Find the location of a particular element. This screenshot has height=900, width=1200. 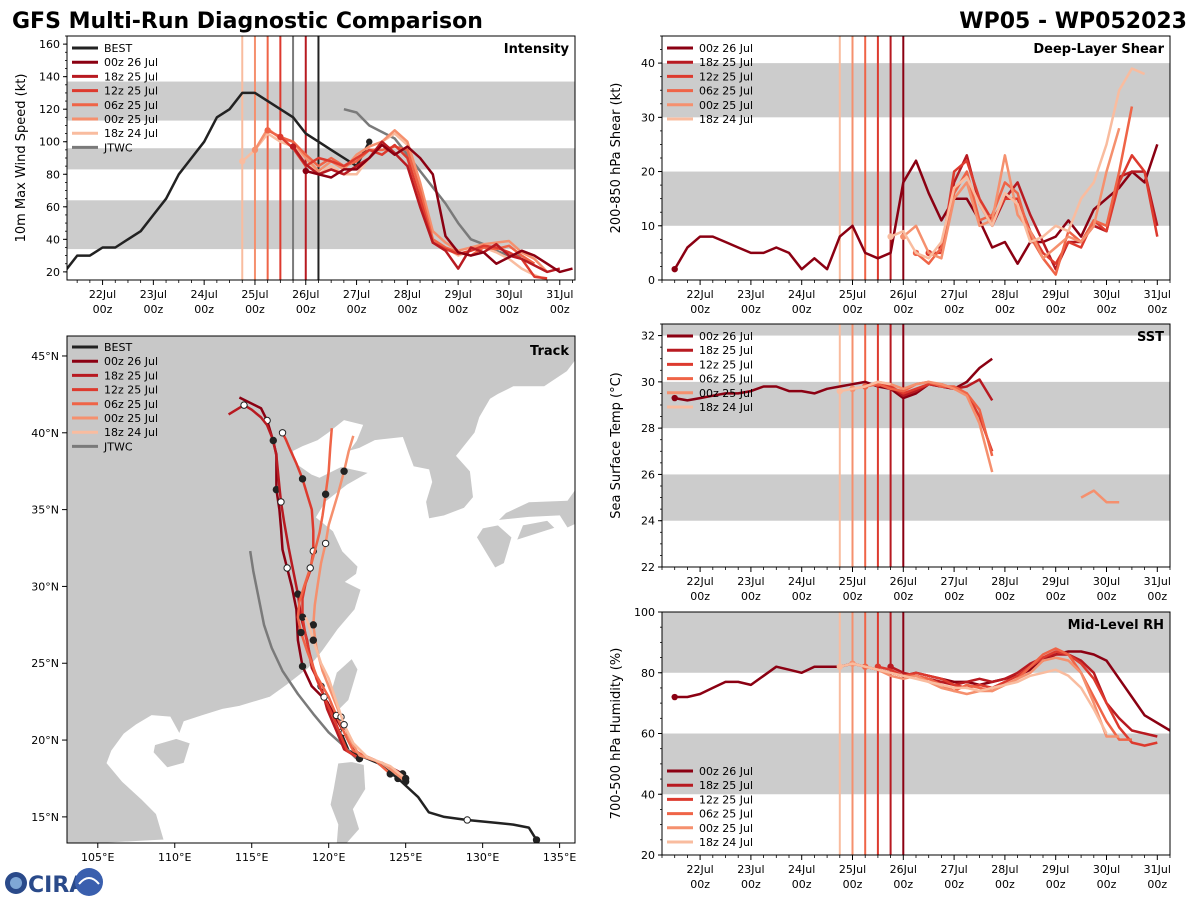

sst-ytick-label: 28 is located at coordinates (648, 428).